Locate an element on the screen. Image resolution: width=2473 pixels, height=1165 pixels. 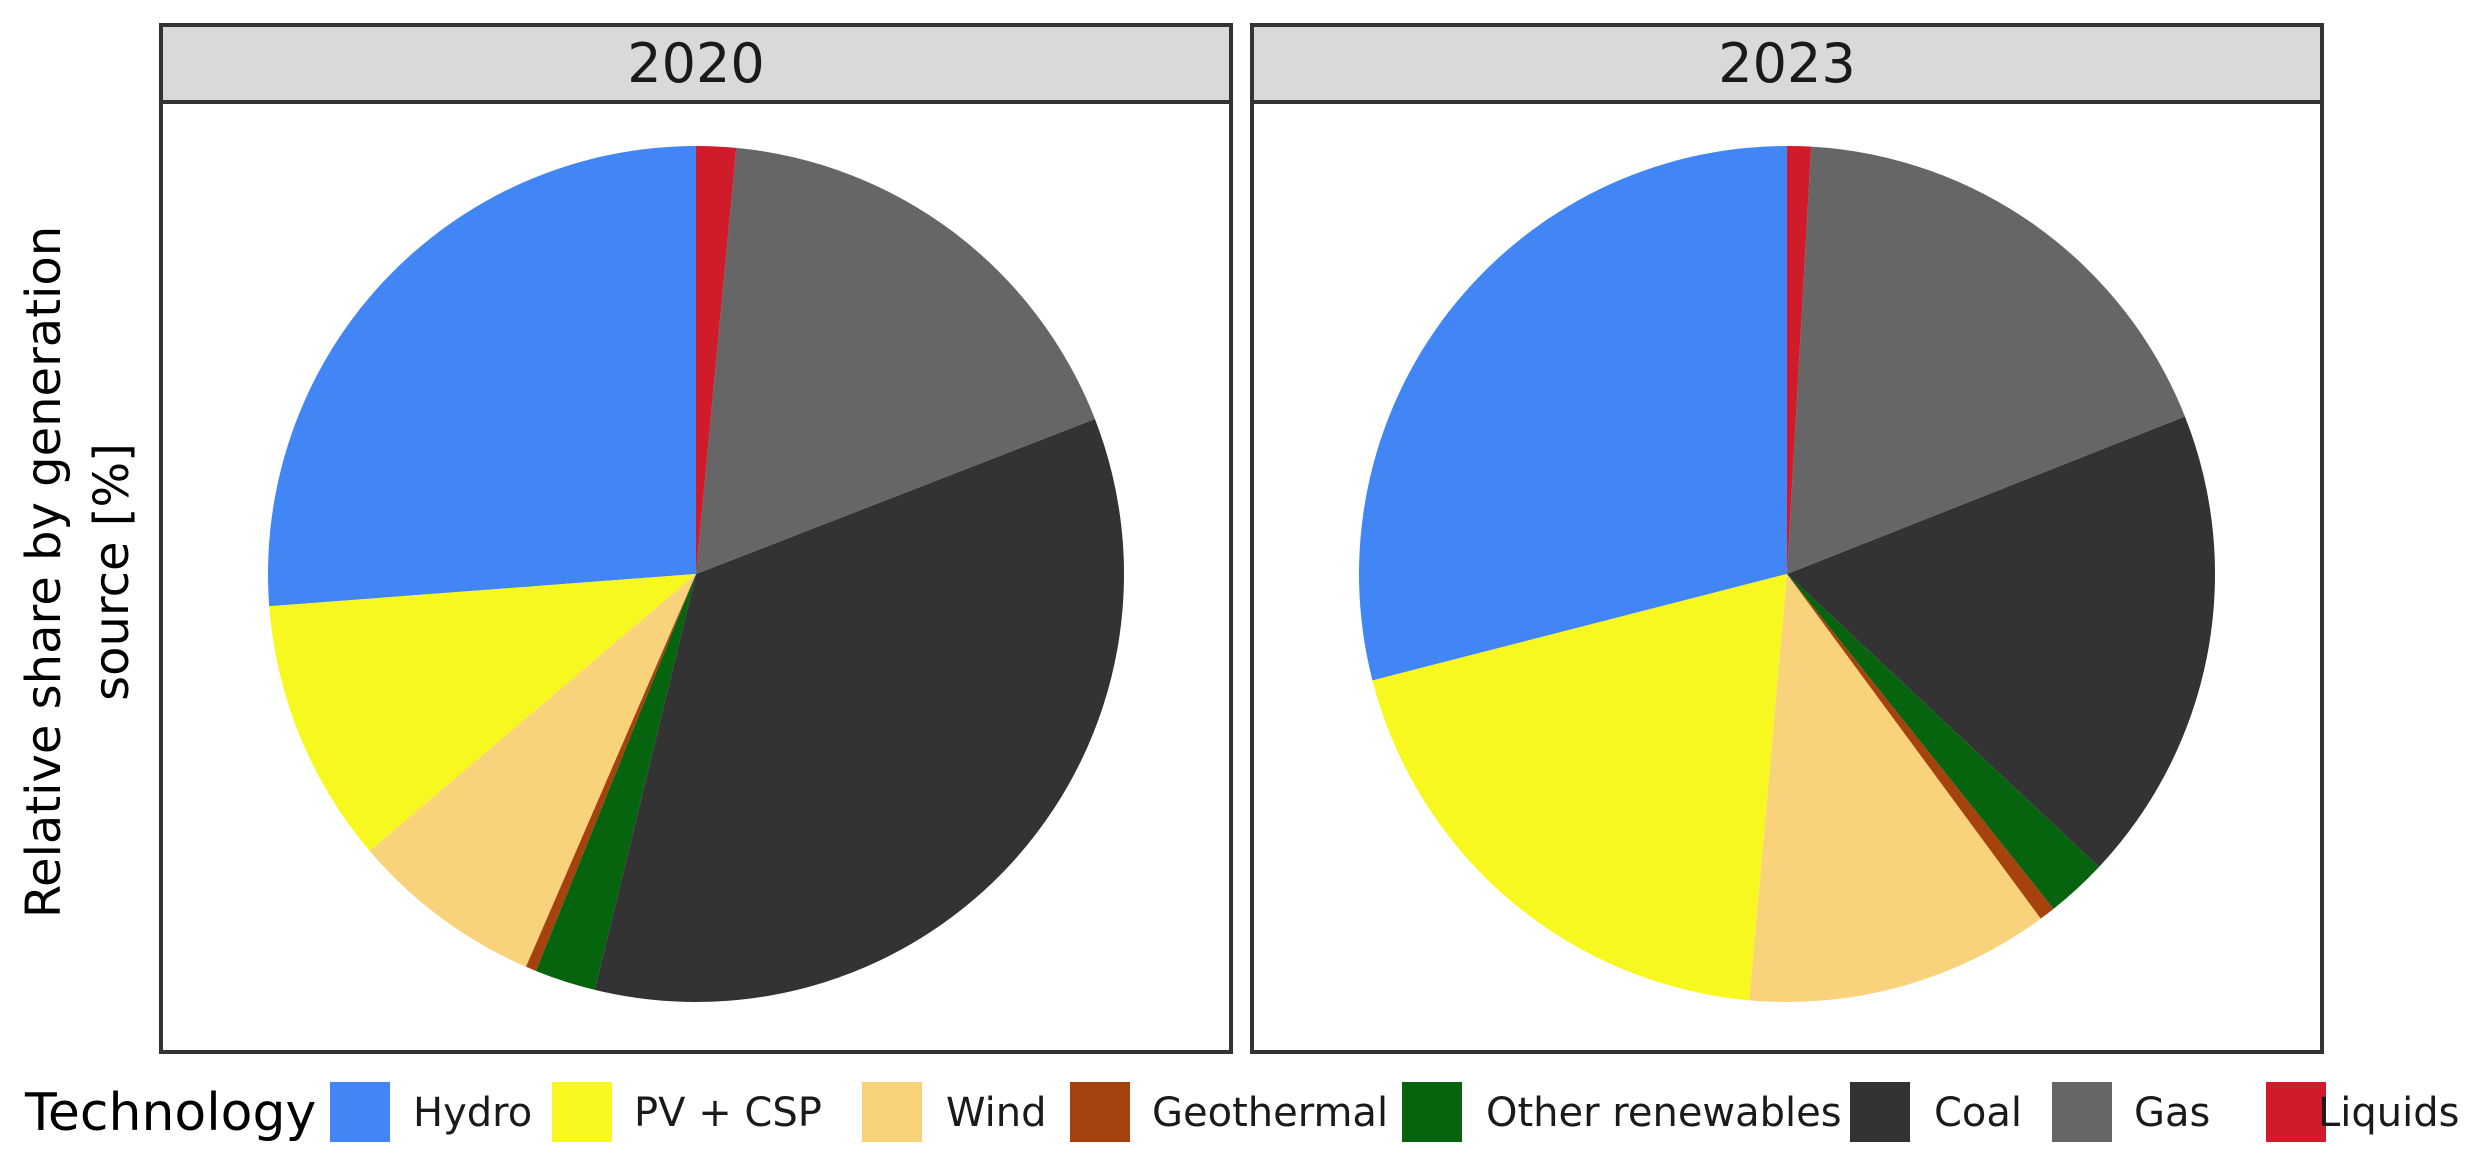
legend-key-pv-csp is located at coordinates (582, 1112).